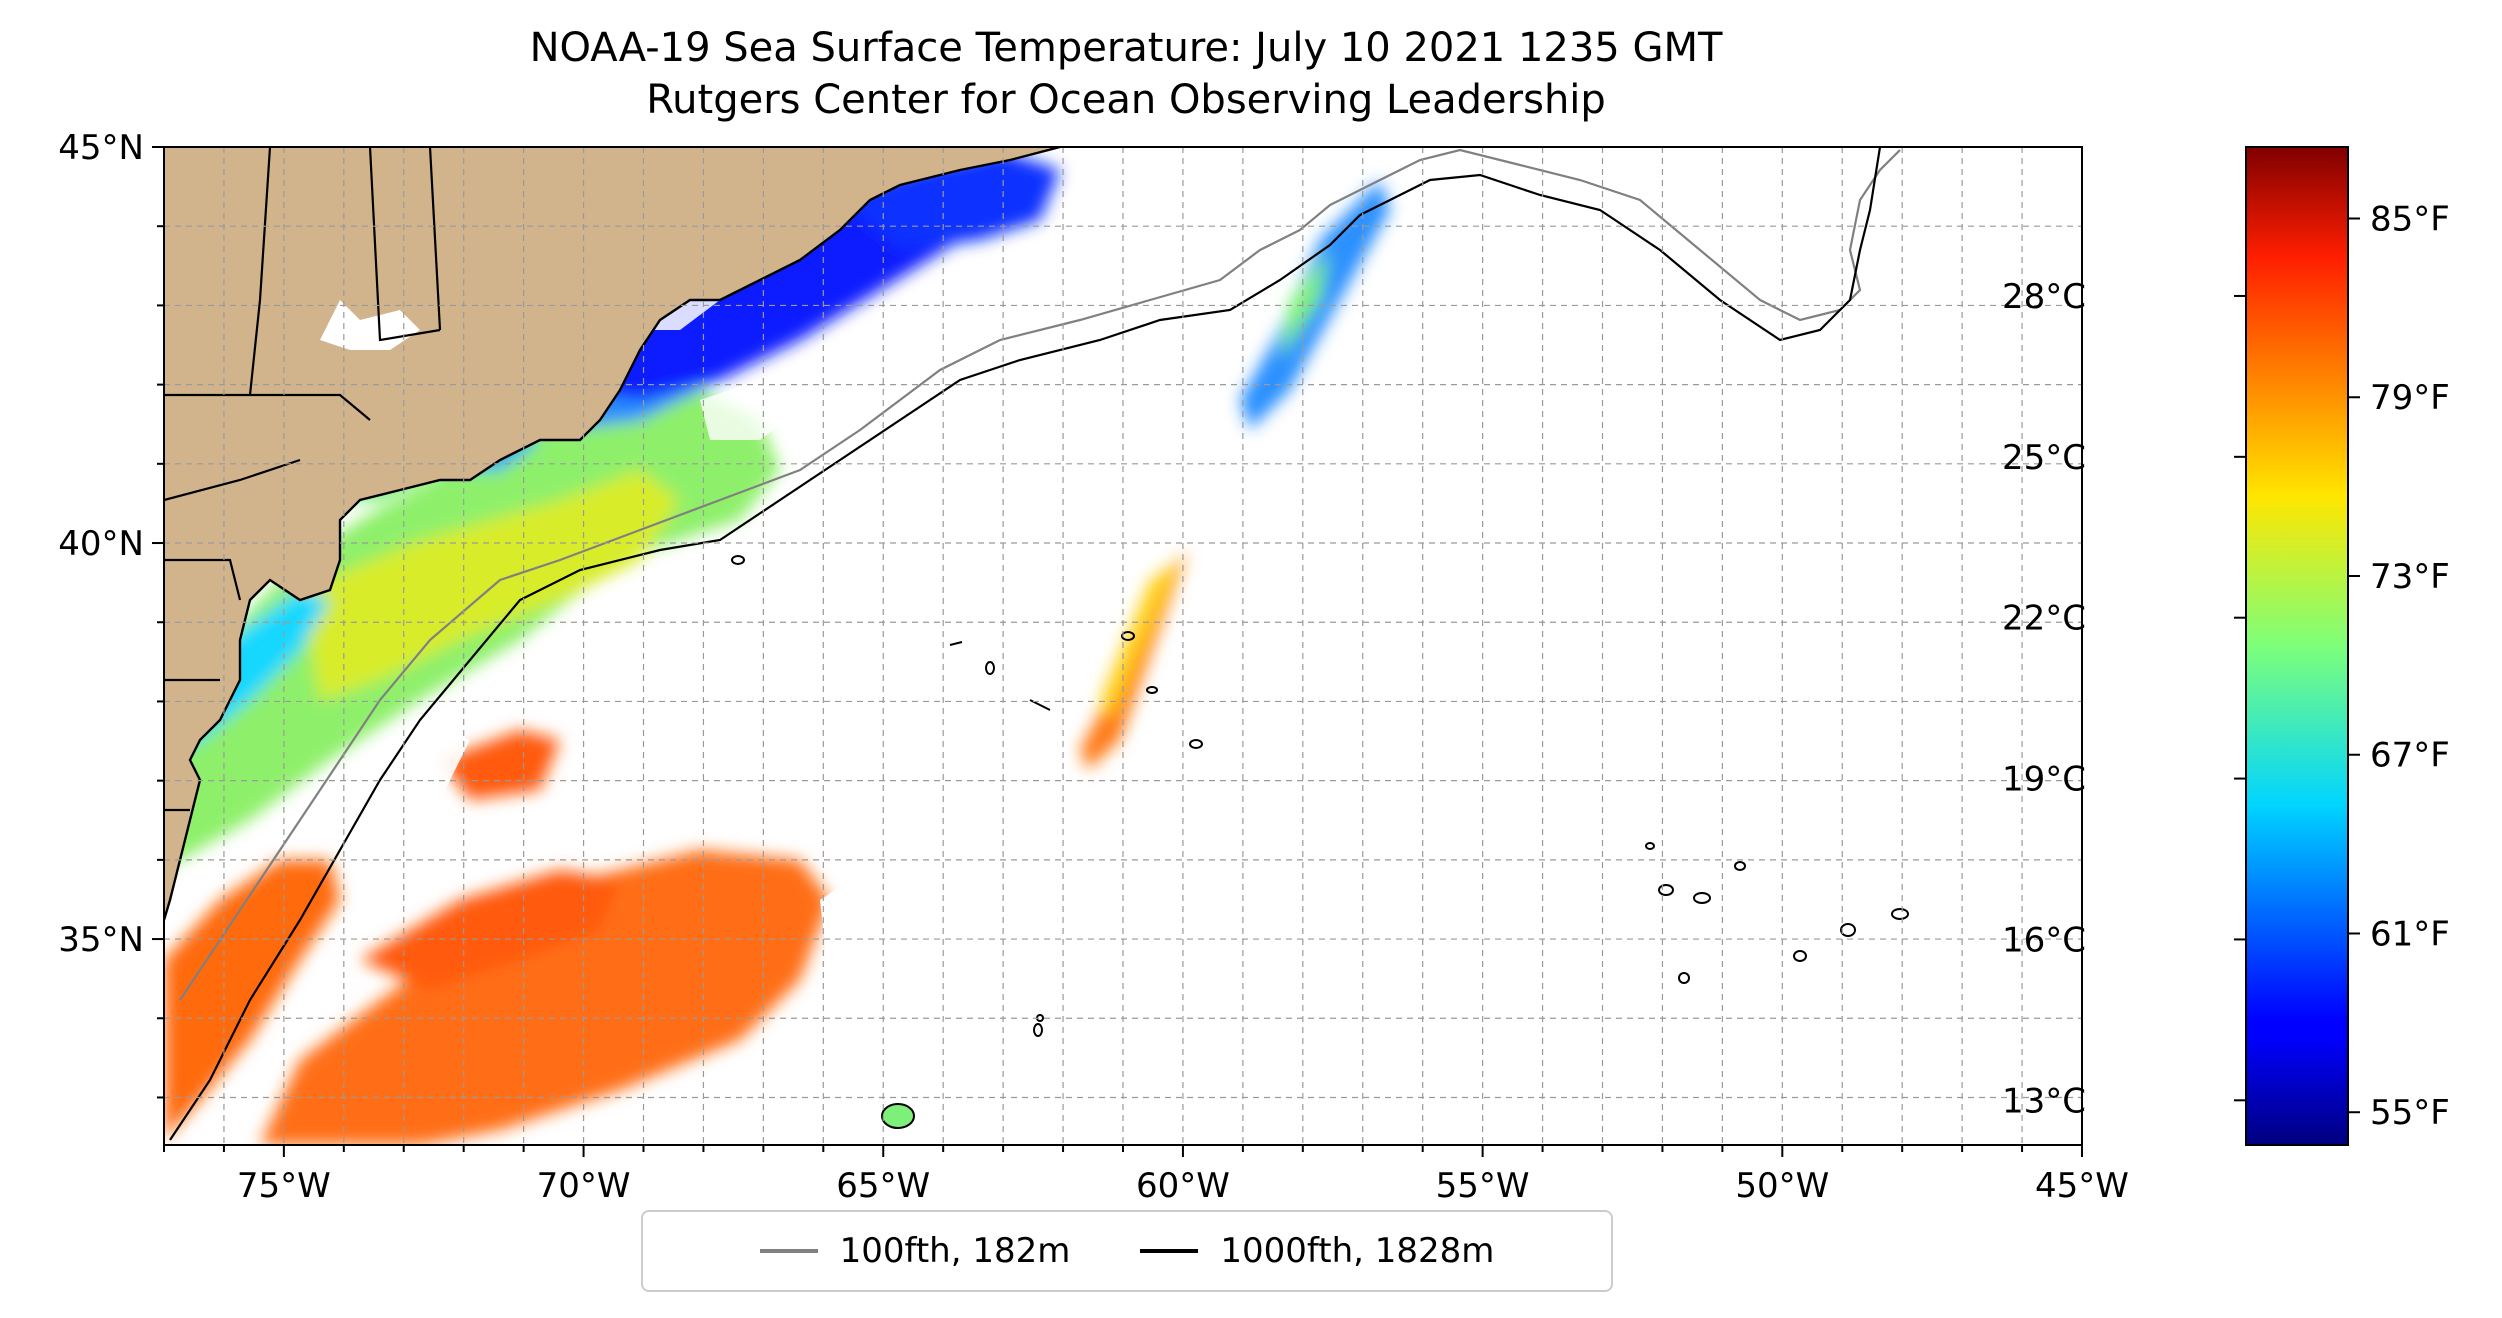 The height and width of the screenshot is (1318, 2502). I want to click on colorbar-f-label: 79°F, so click(2410, 398).